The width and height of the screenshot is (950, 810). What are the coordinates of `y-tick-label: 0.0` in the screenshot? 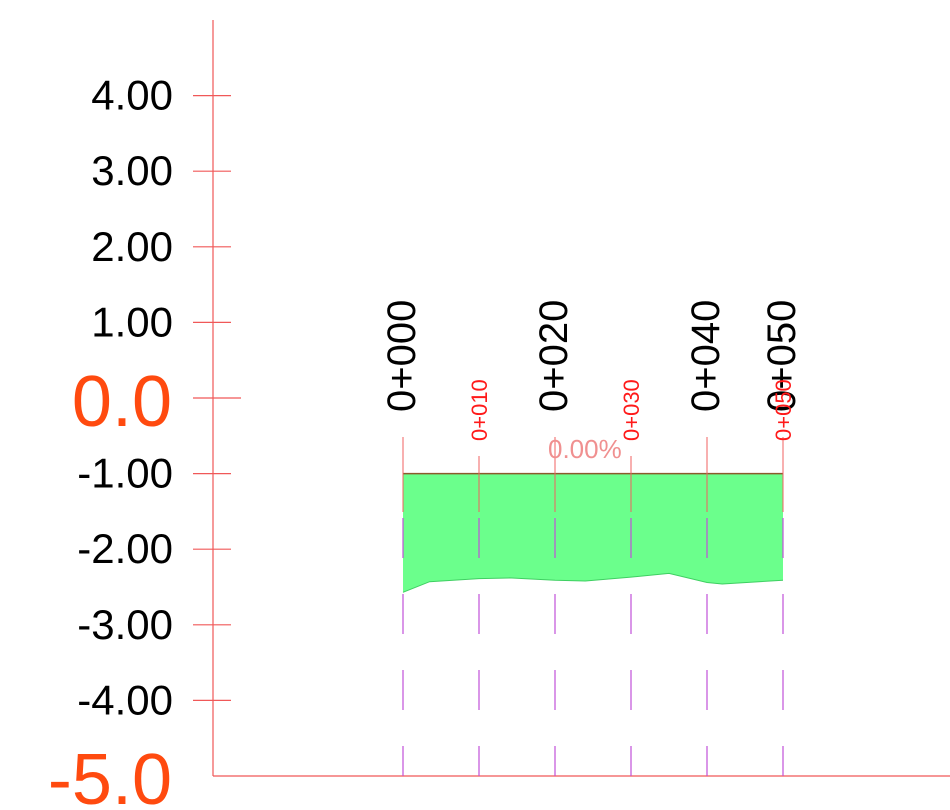 It's located at (122, 402).